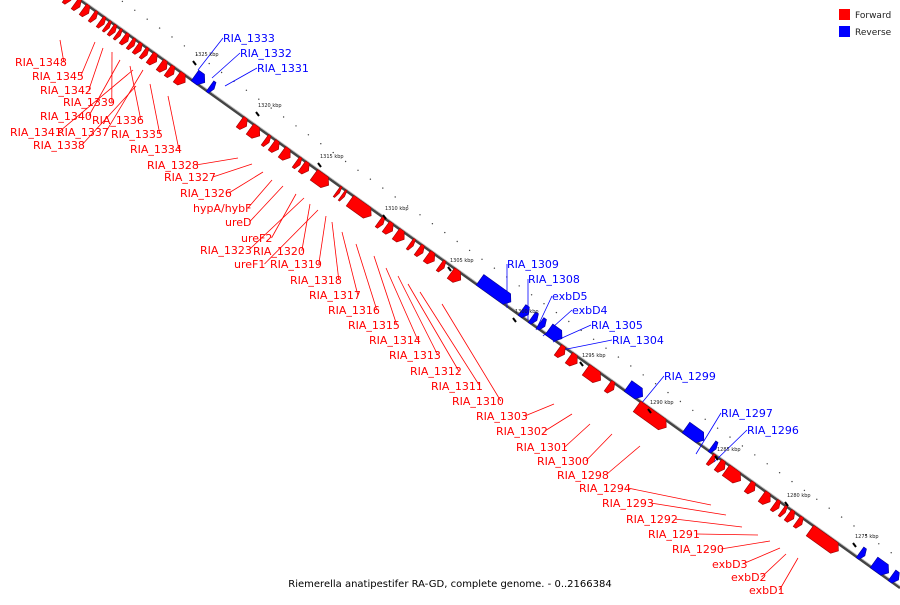 This screenshot has width=900, height=605. What do you see at coordinates (873, 33) in the screenshot?
I see `legend-reverse-label: Reverse` at bounding box center [873, 33].